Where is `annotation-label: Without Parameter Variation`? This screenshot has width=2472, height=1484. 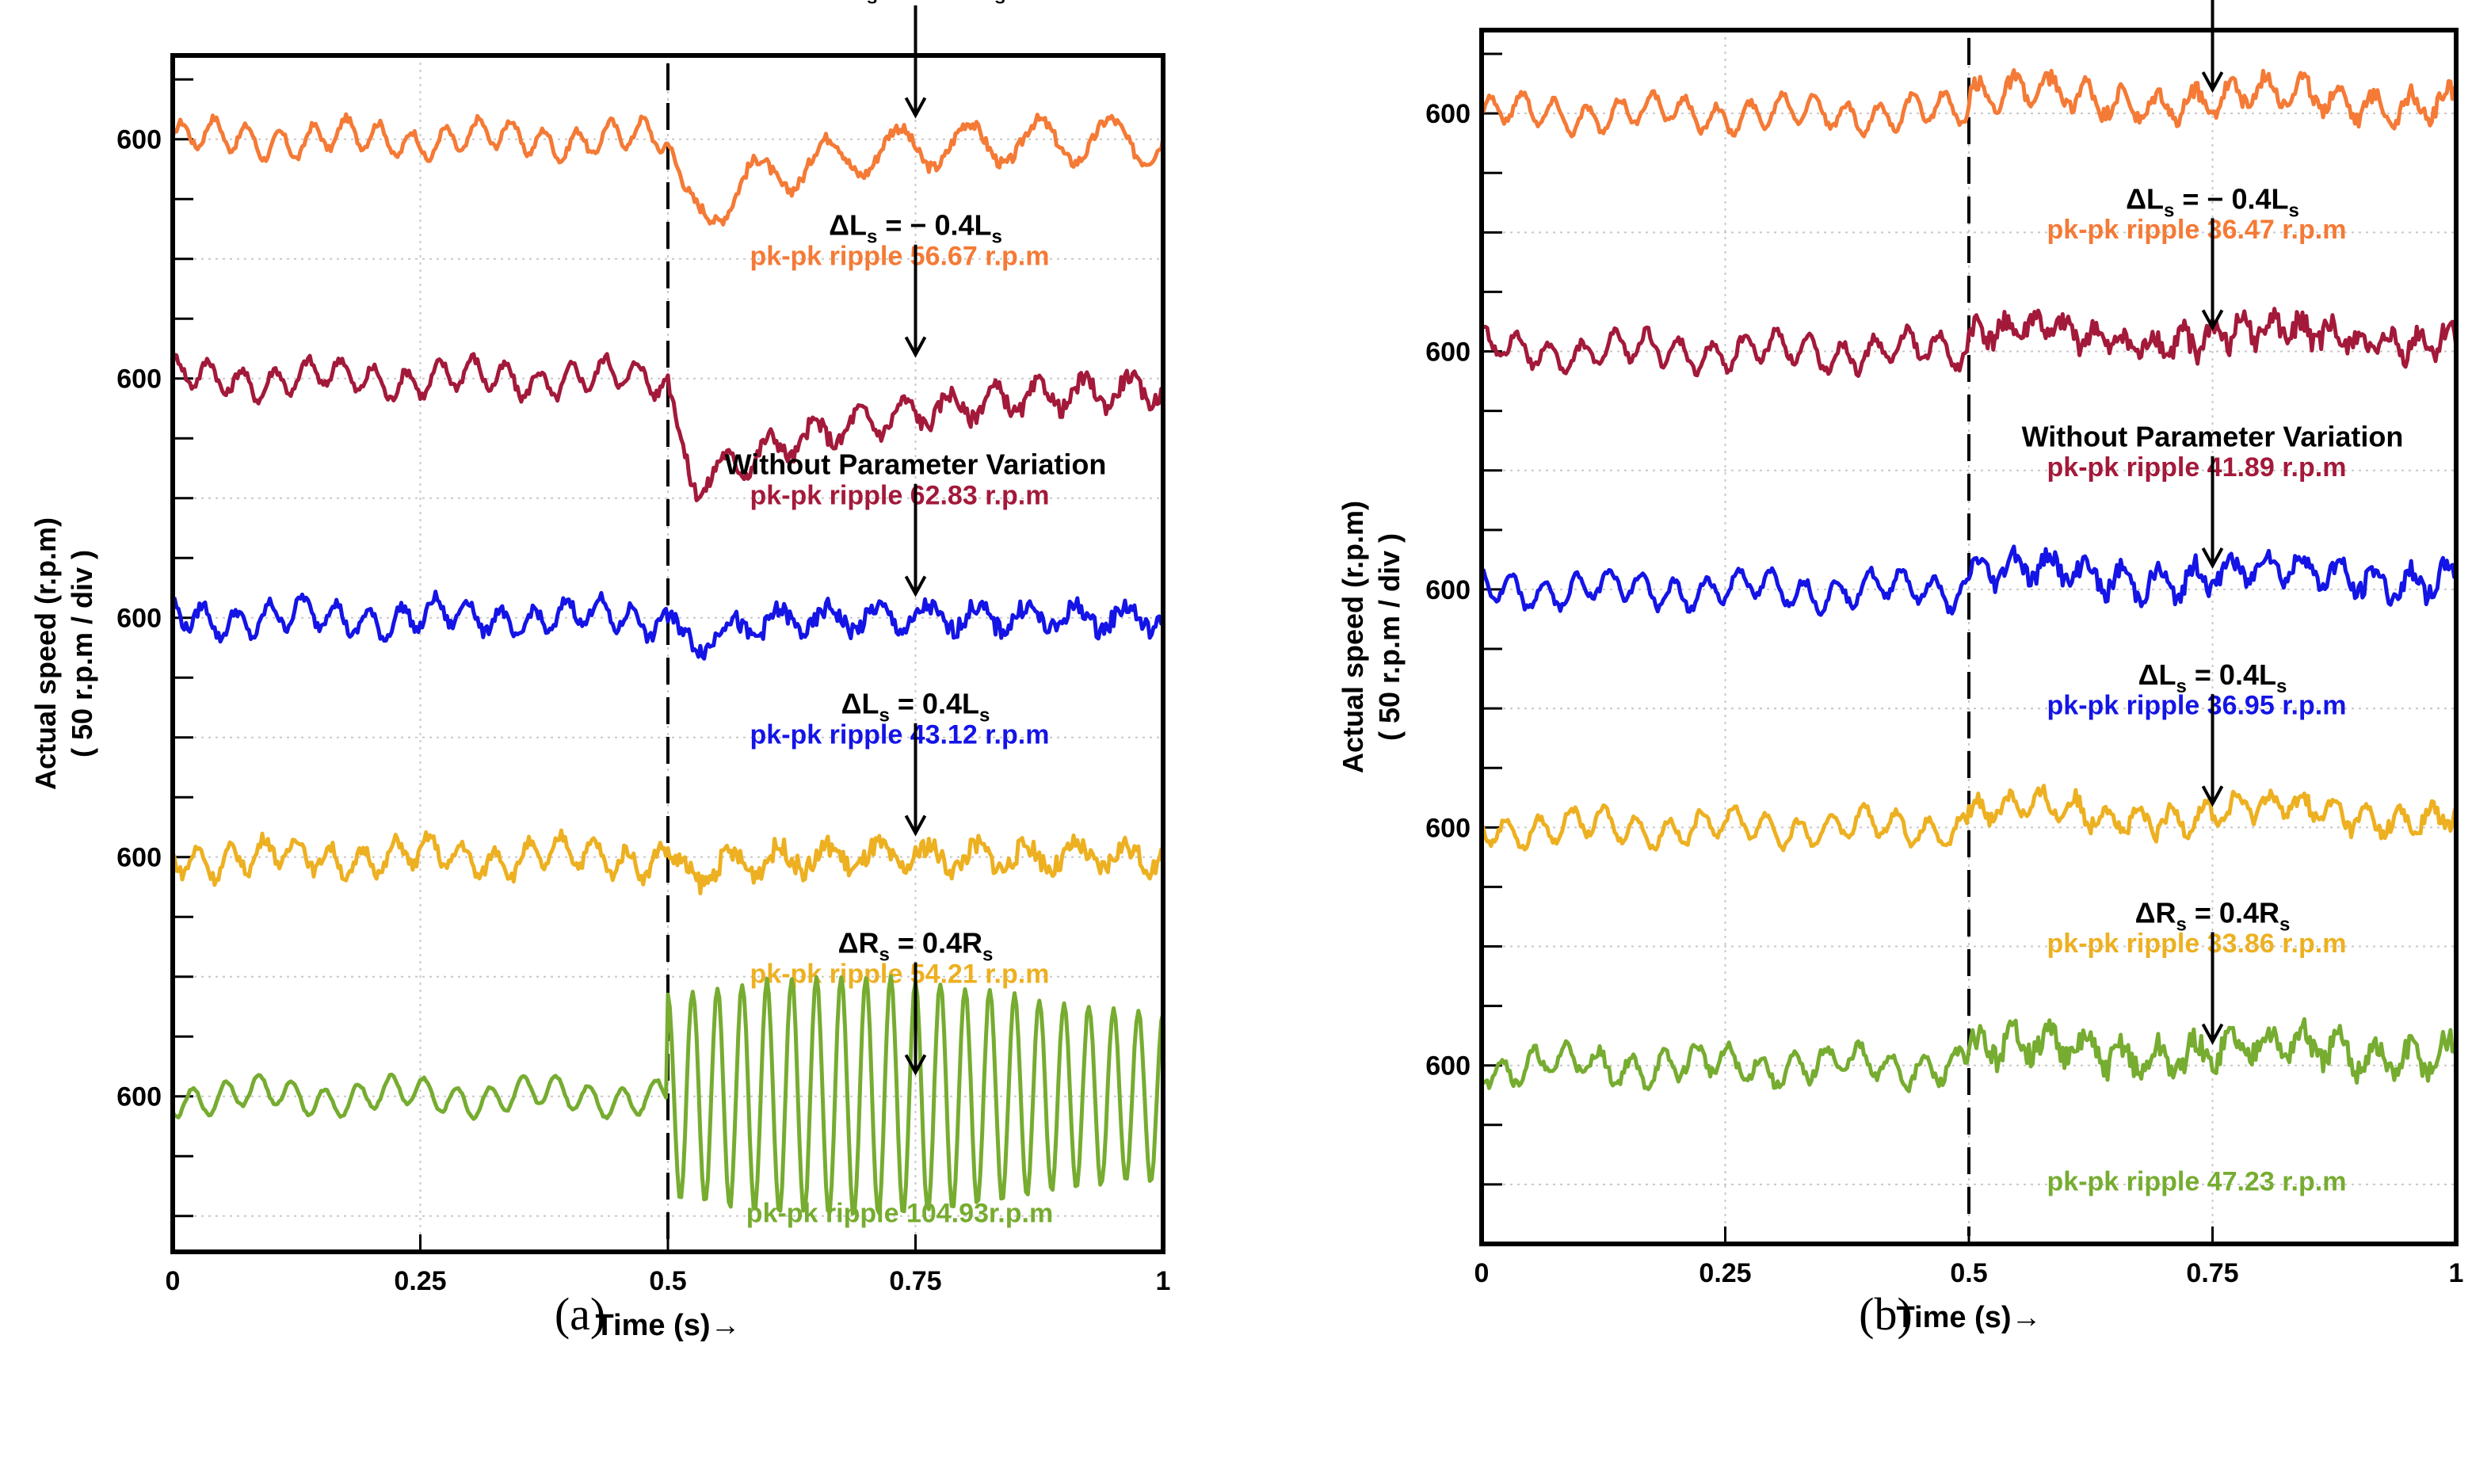
annotation-label: Without Parameter Variation is located at coordinates (2213, 437).